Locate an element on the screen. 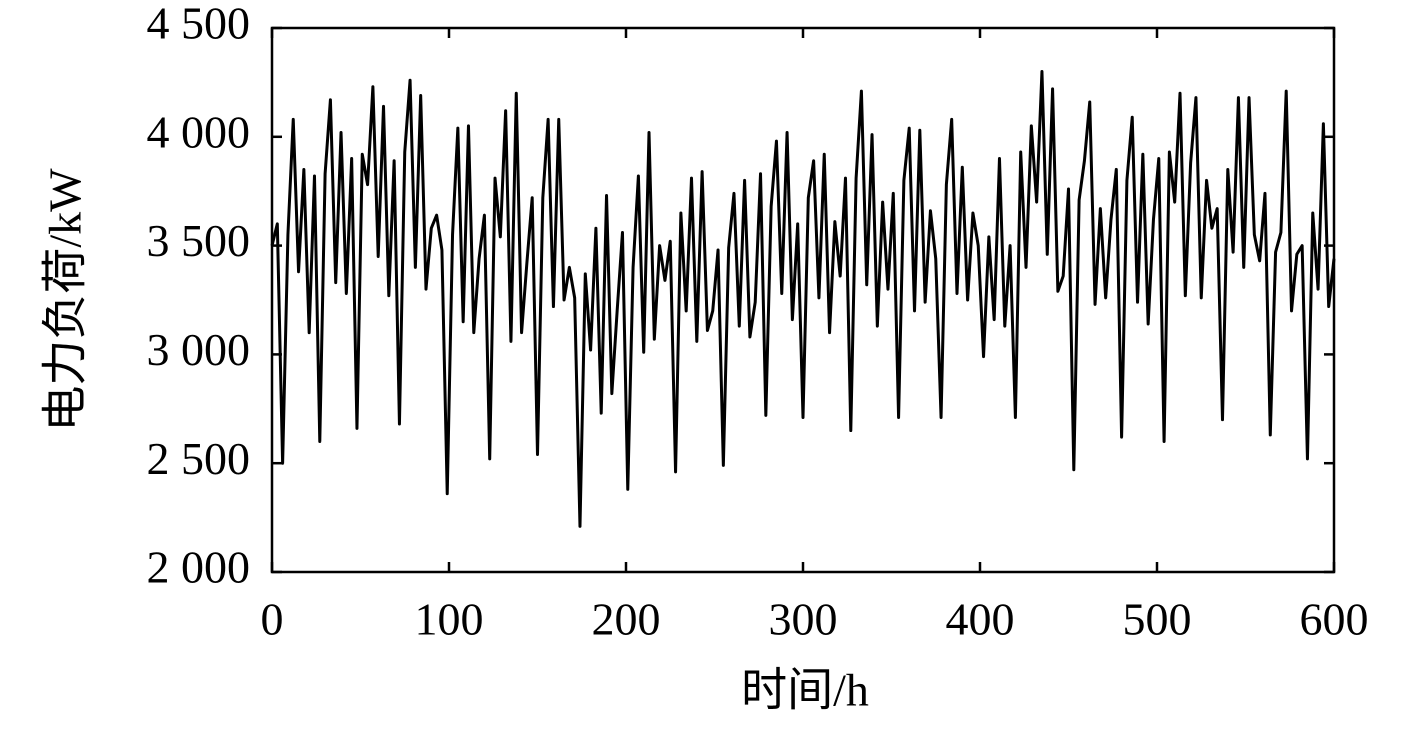  x-tick-label: 400 is located at coordinates (980, 619).